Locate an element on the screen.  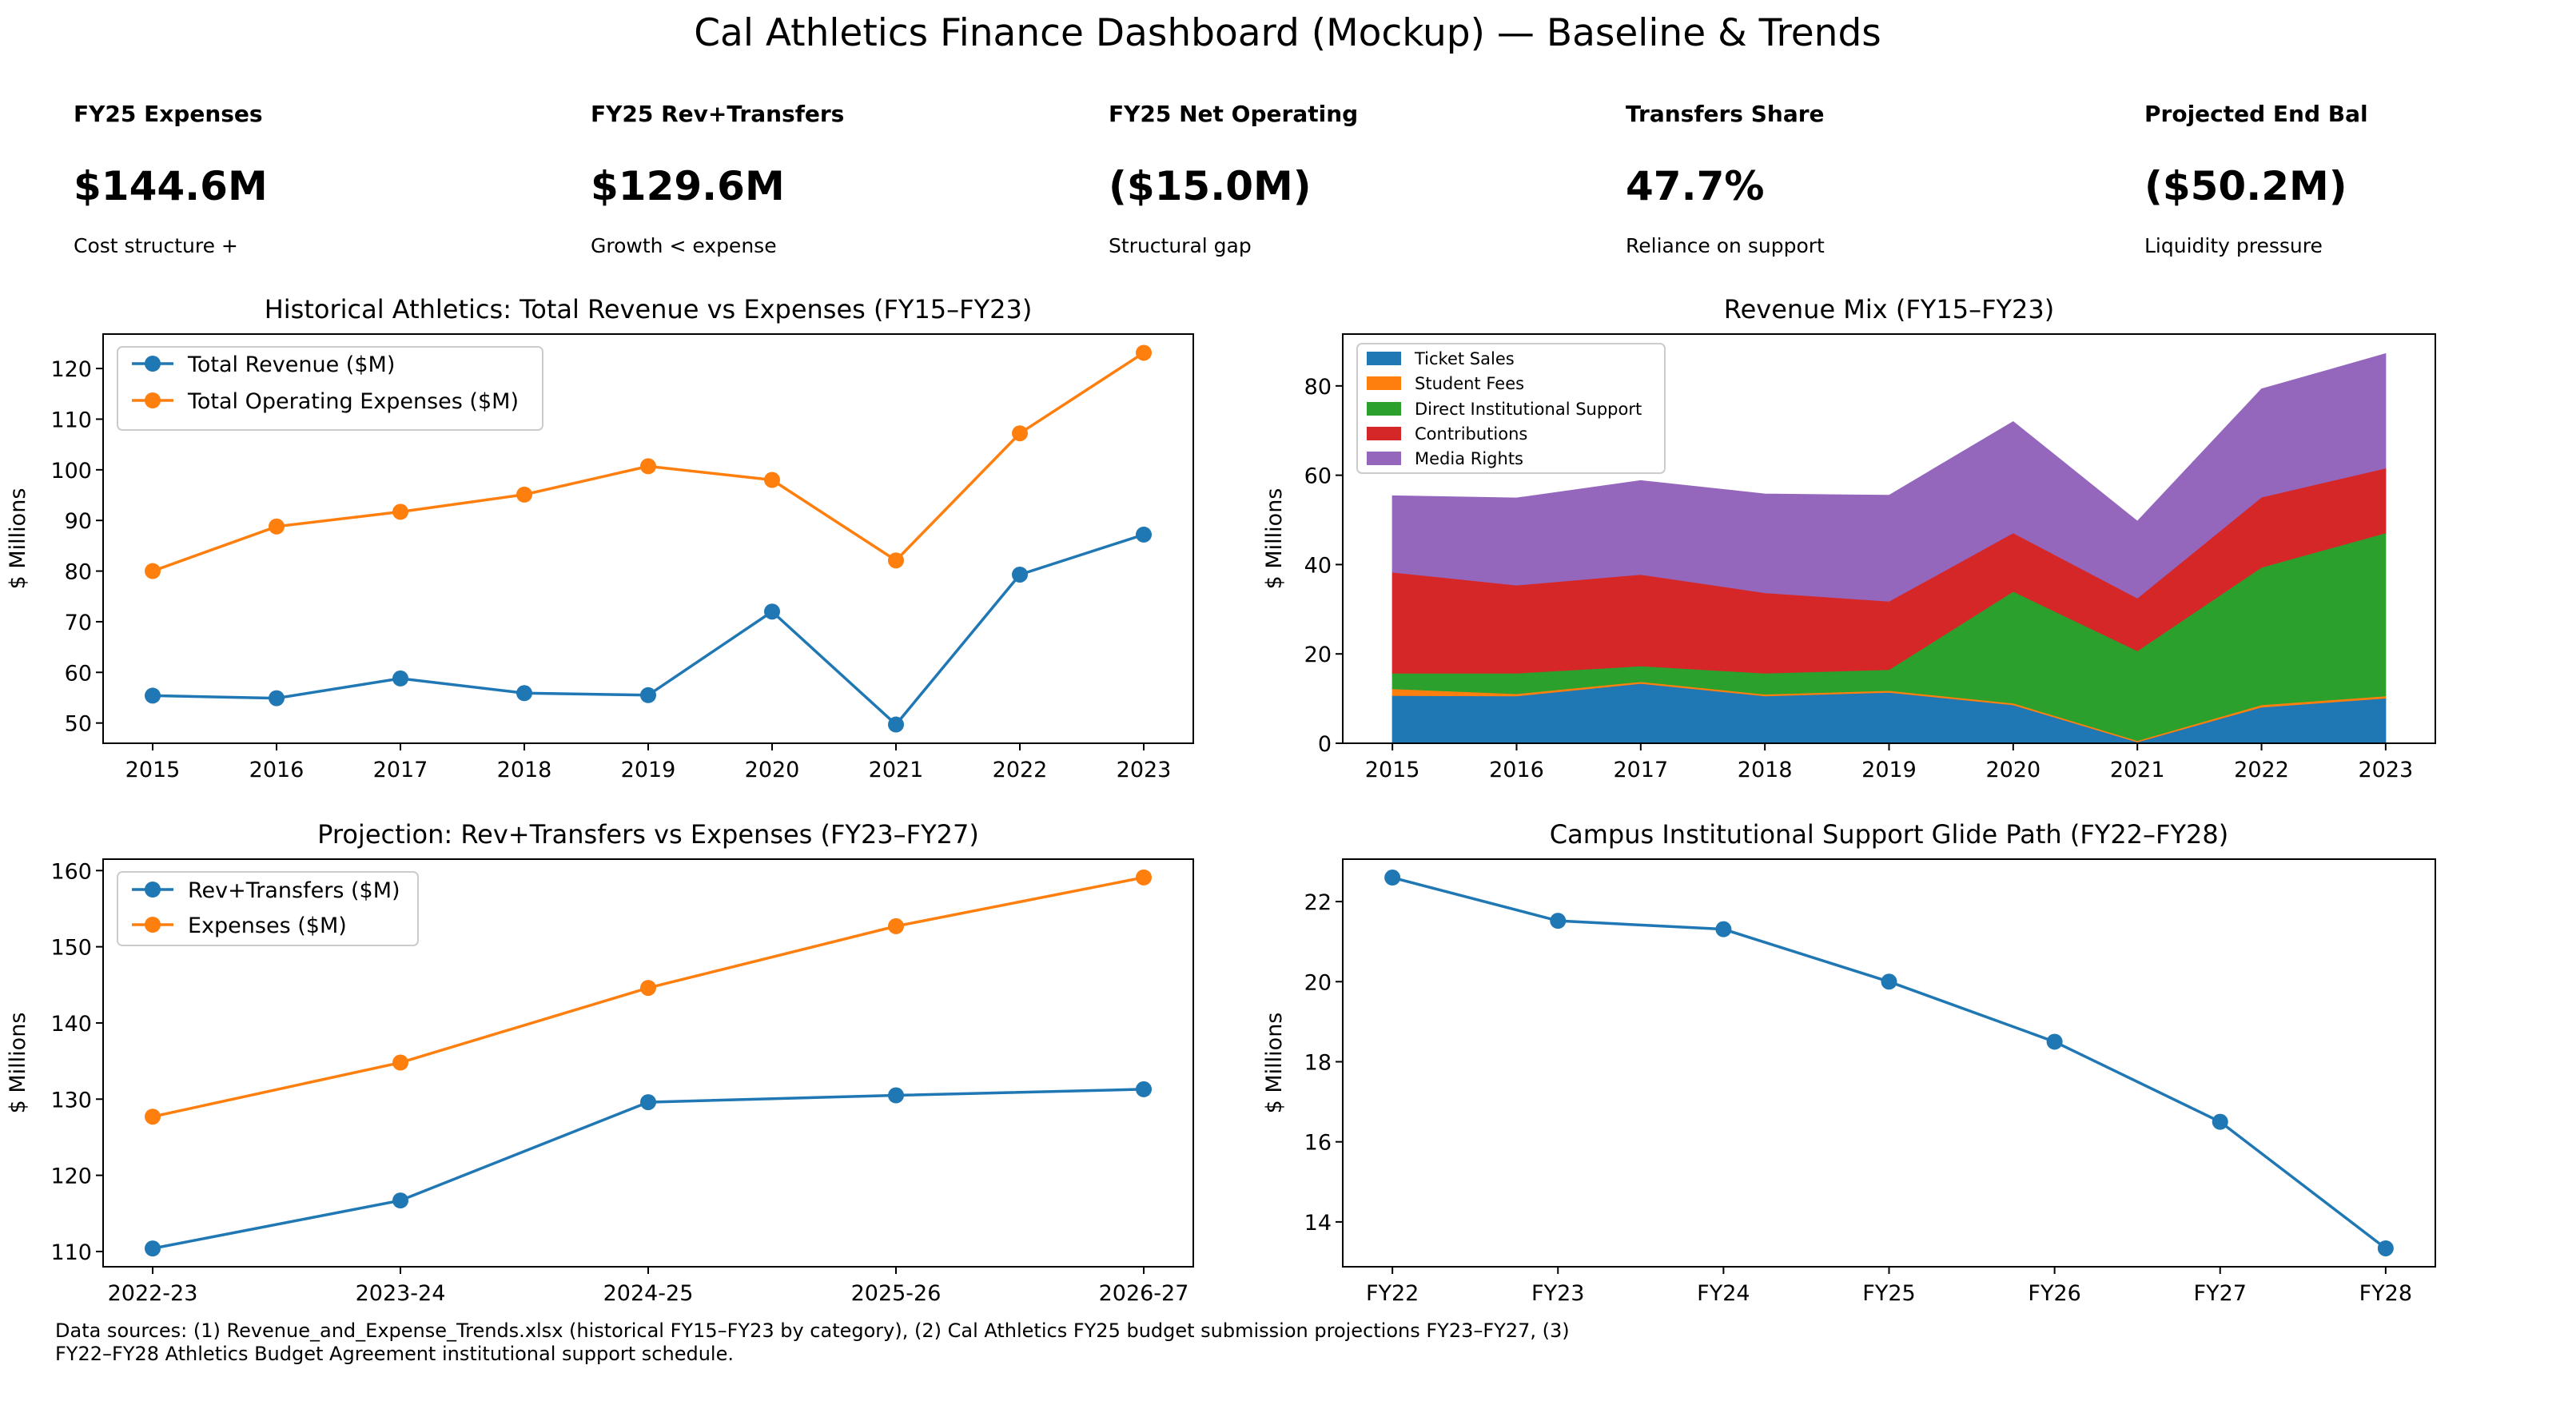
x-tick-label: 2024-25 is located at coordinates (648, 1293).